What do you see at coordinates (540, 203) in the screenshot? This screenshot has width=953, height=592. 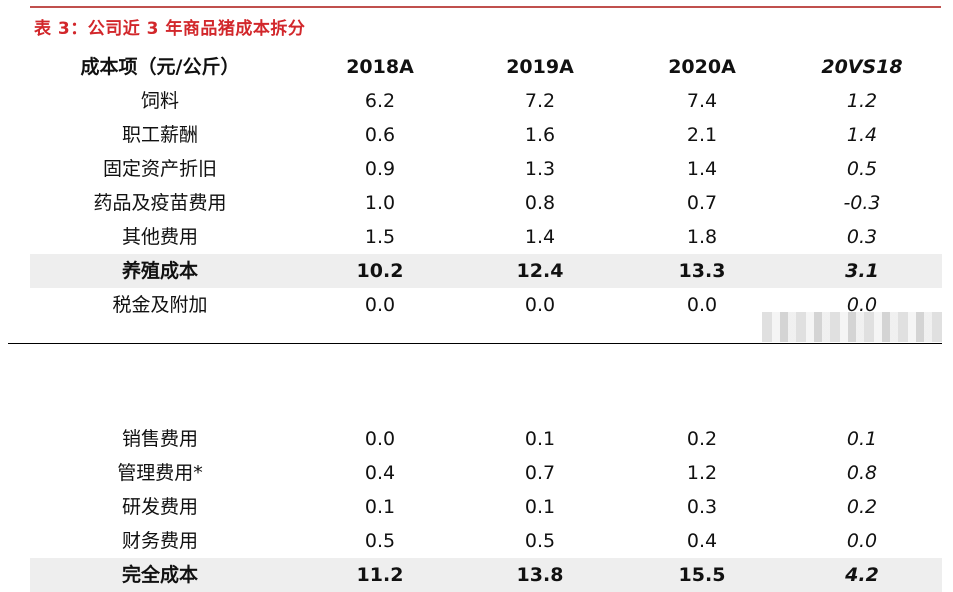 I see `cell-2019: 0.8` at bounding box center [540, 203].